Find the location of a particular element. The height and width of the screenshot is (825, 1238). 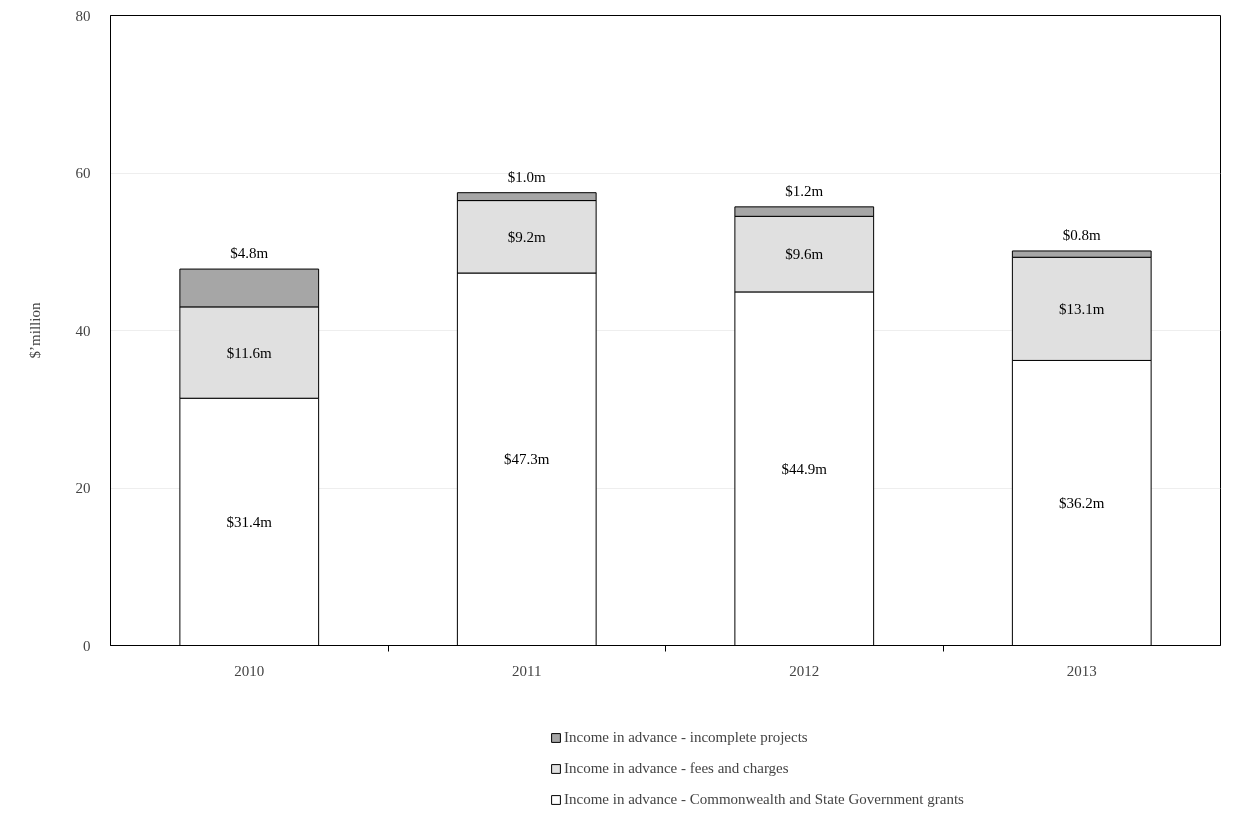

x-tick-label: 2010 is located at coordinates (249, 670).